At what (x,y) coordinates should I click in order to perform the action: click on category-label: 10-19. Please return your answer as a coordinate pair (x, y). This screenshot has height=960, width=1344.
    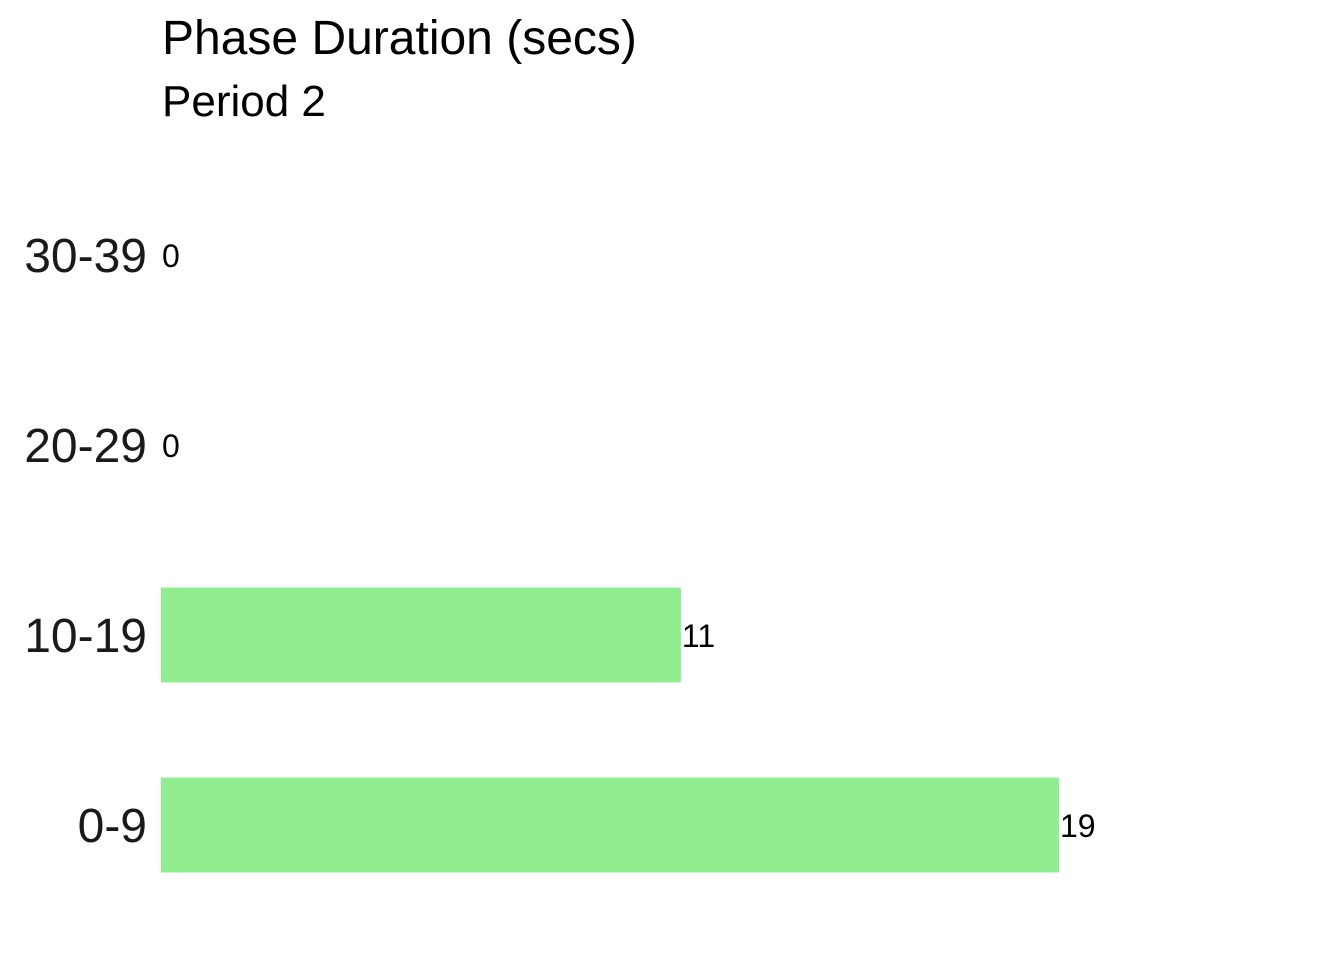
    Looking at the image, I should click on (85, 636).